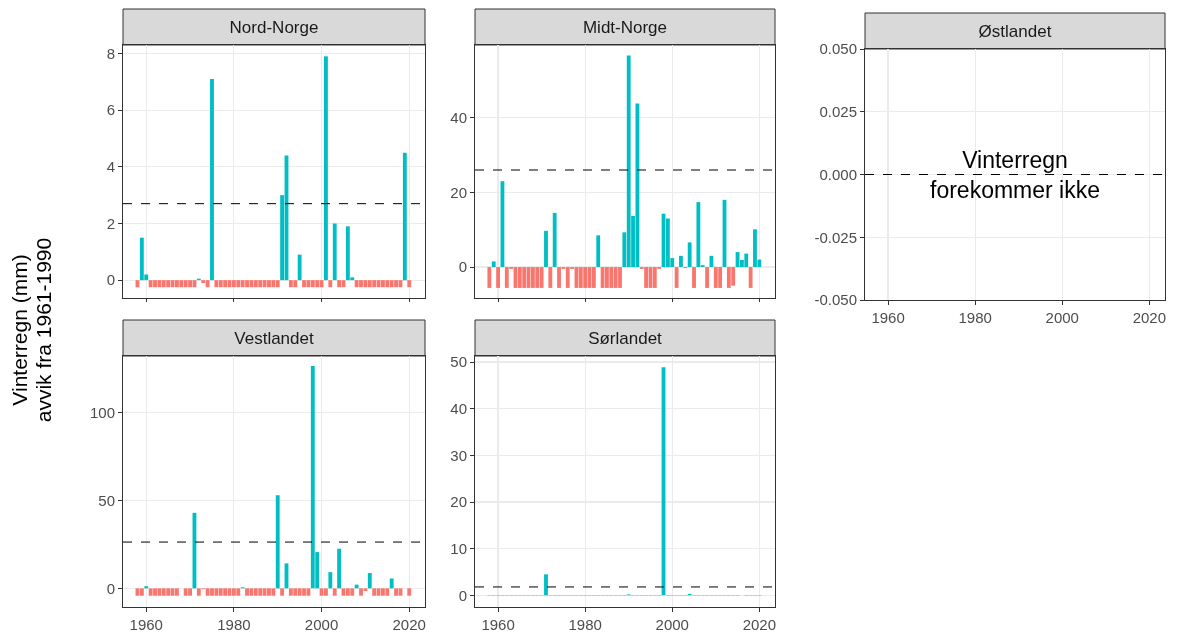 This screenshot has width=1185, height=643. What do you see at coordinates (458, 408) in the screenshot?
I see `y-tick-label: 40` at bounding box center [458, 408].